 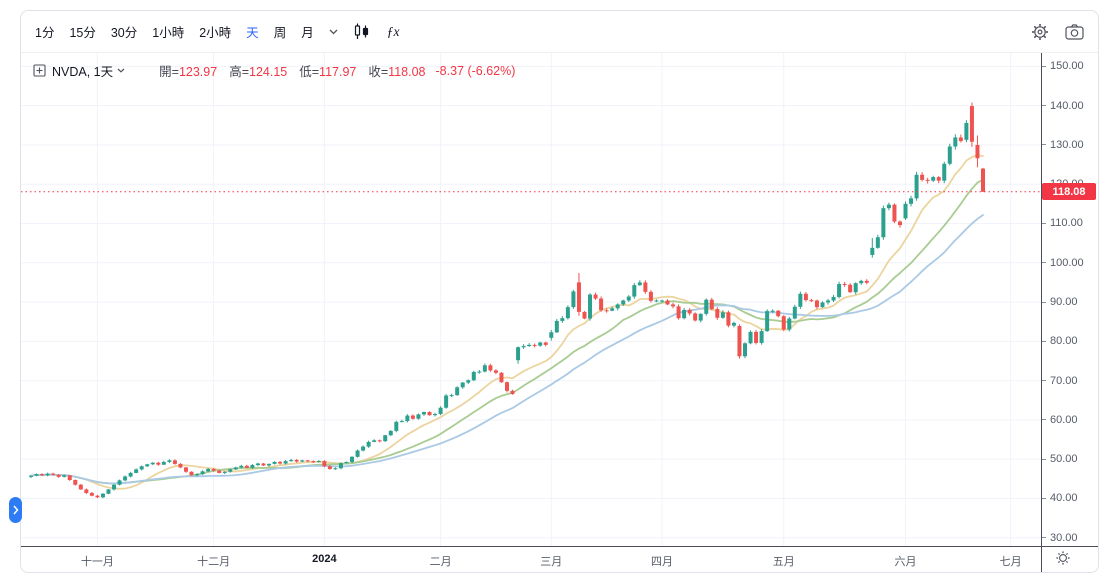 What do you see at coordinates (905, 562) in the screenshot?
I see `time-tick-label: 六月` at bounding box center [905, 562].